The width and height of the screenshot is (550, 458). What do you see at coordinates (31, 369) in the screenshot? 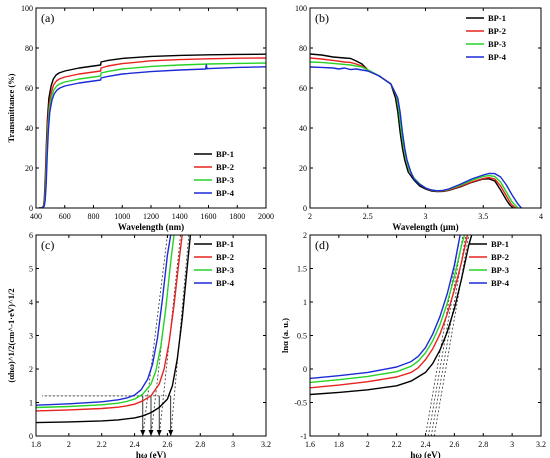
I see `y-tick-label: 2` at bounding box center [31, 369].